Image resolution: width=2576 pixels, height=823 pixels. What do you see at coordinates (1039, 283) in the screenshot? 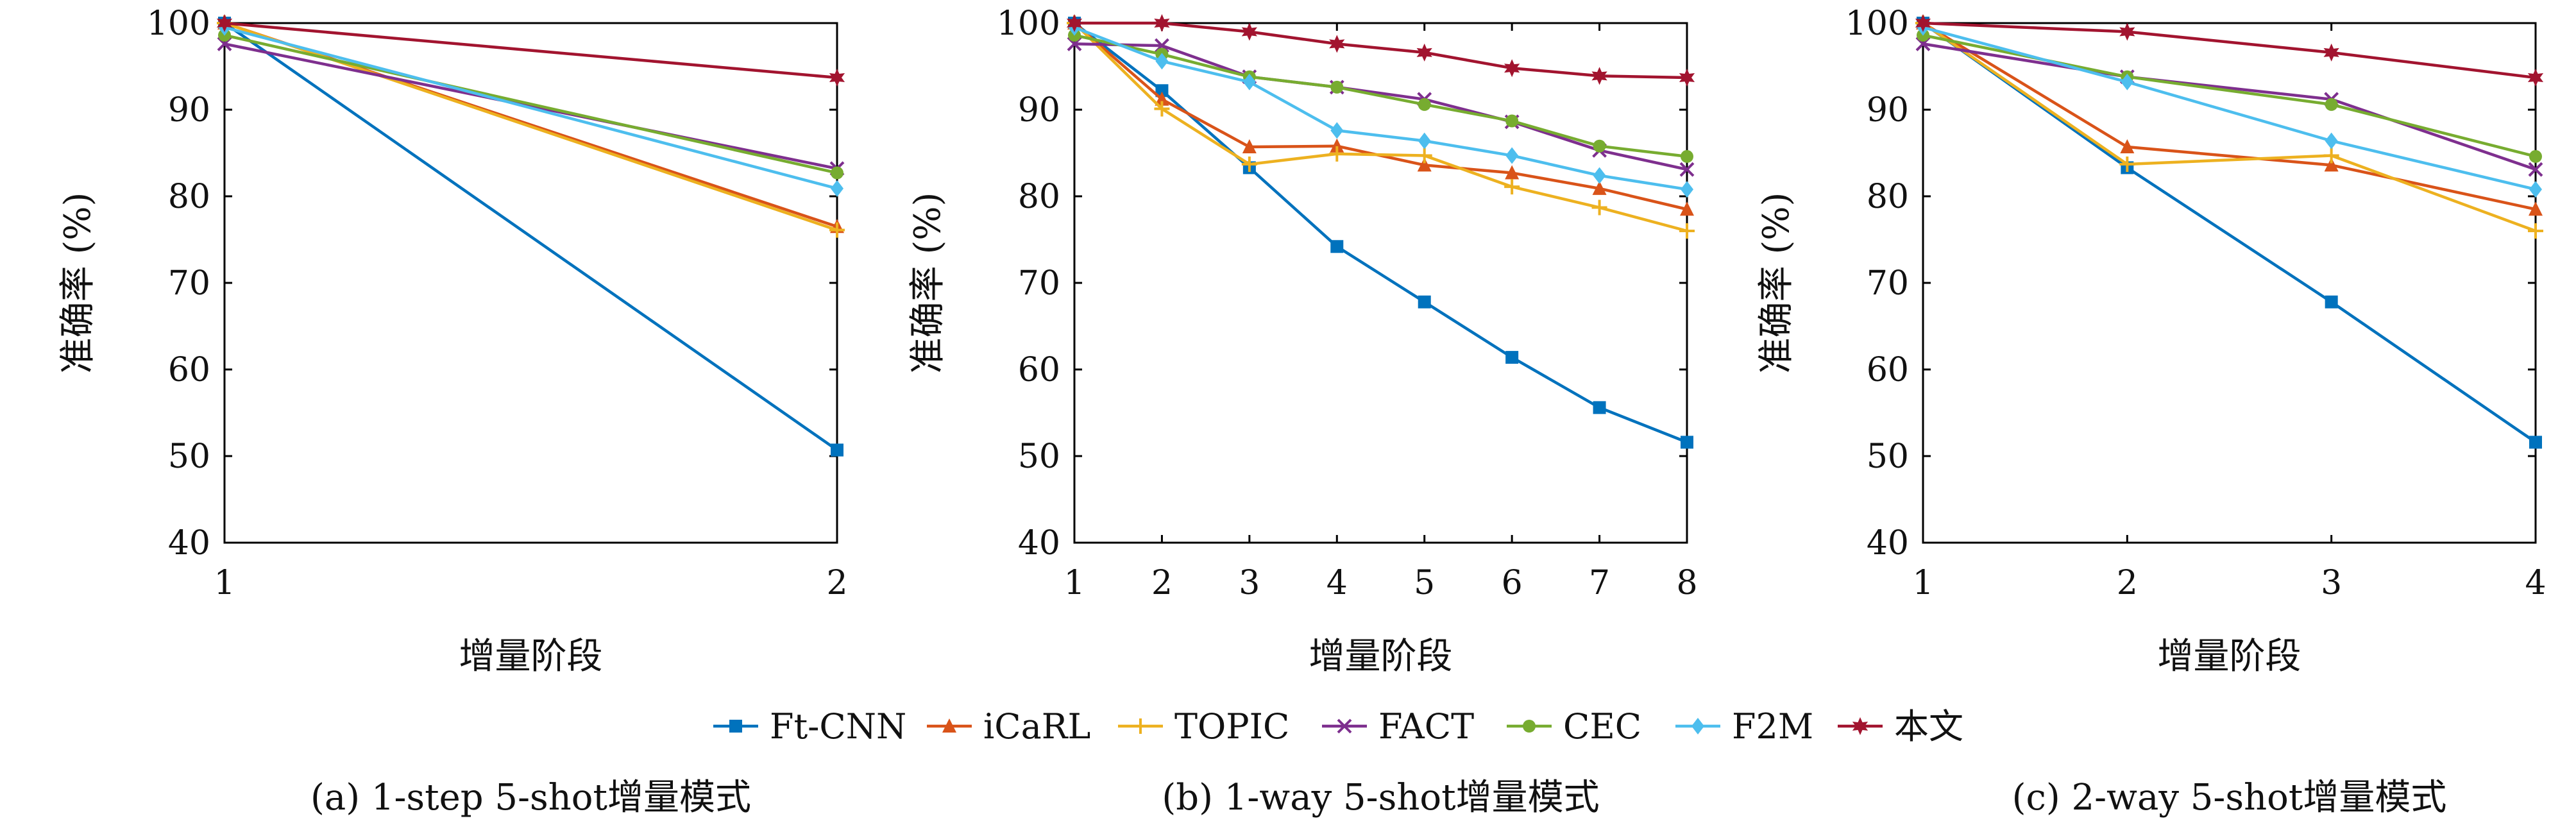
I see `y-tick-label: 70` at bounding box center [1039, 283].